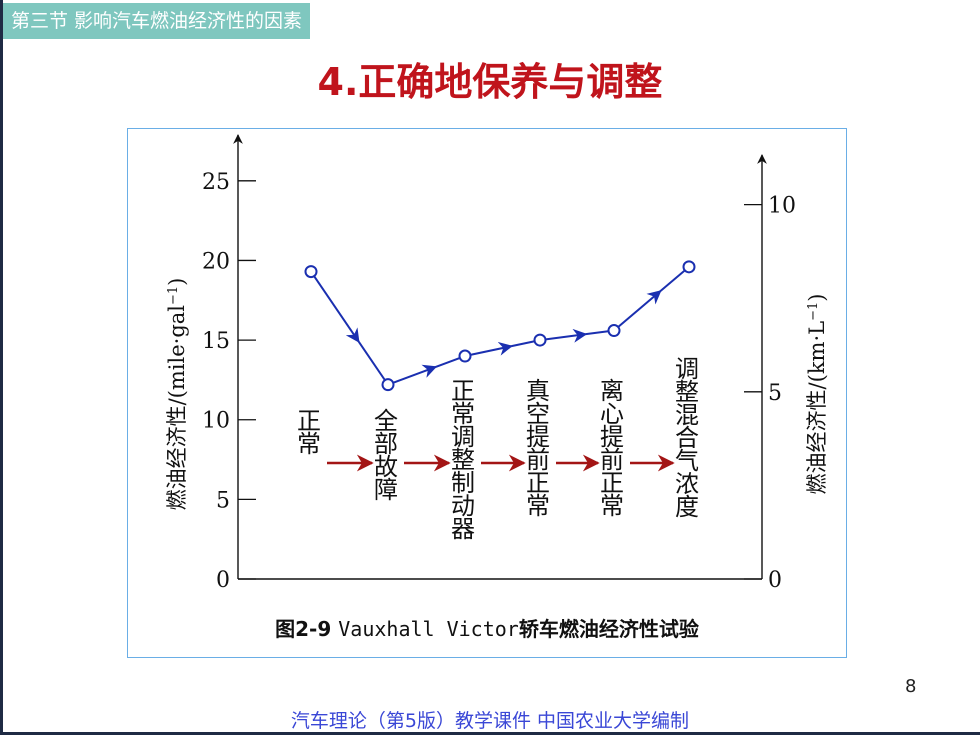 The width and height of the screenshot is (980, 735). Describe the element at coordinates (608, 629) in the screenshot. I see `caption-suffix: 轿车燃油经济性试验` at that location.